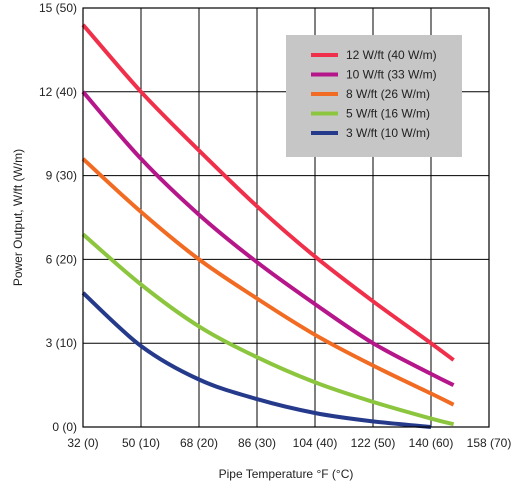  What do you see at coordinates (489, 443) in the screenshot?
I see `x-tick-label: 158 (70)` at bounding box center [489, 443].